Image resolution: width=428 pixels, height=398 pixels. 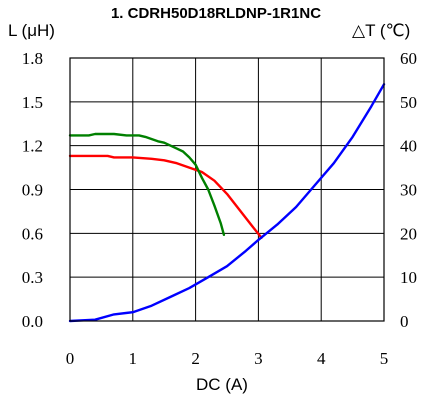 I want to click on series-line-red, so click(x=165, y=196).